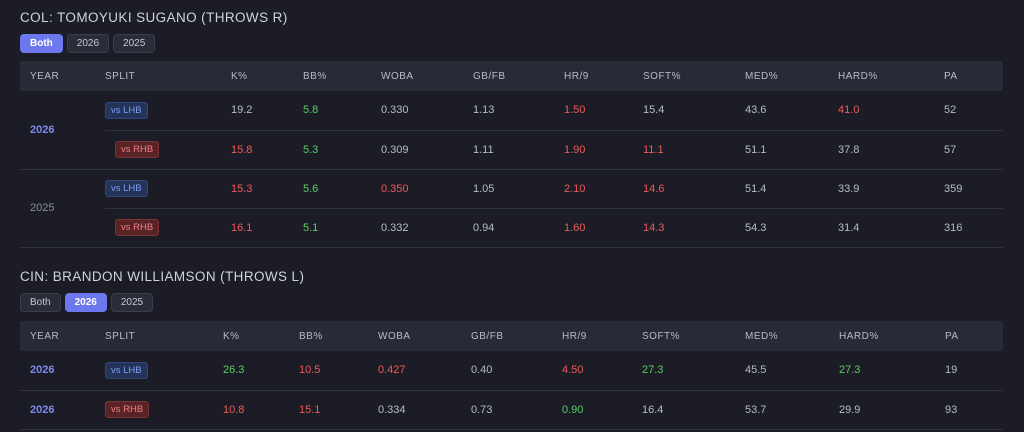 Image resolution: width=1024 pixels, height=432 pixels. What do you see at coordinates (518, 228) in the screenshot?
I see `stat-gb-fb: 0.94` at bounding box center [518, 228].